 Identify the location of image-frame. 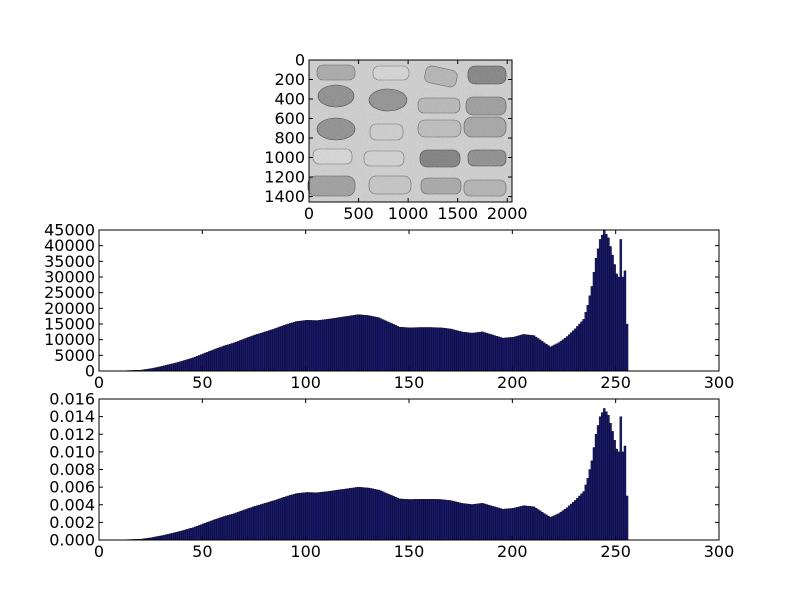
(410, 131).